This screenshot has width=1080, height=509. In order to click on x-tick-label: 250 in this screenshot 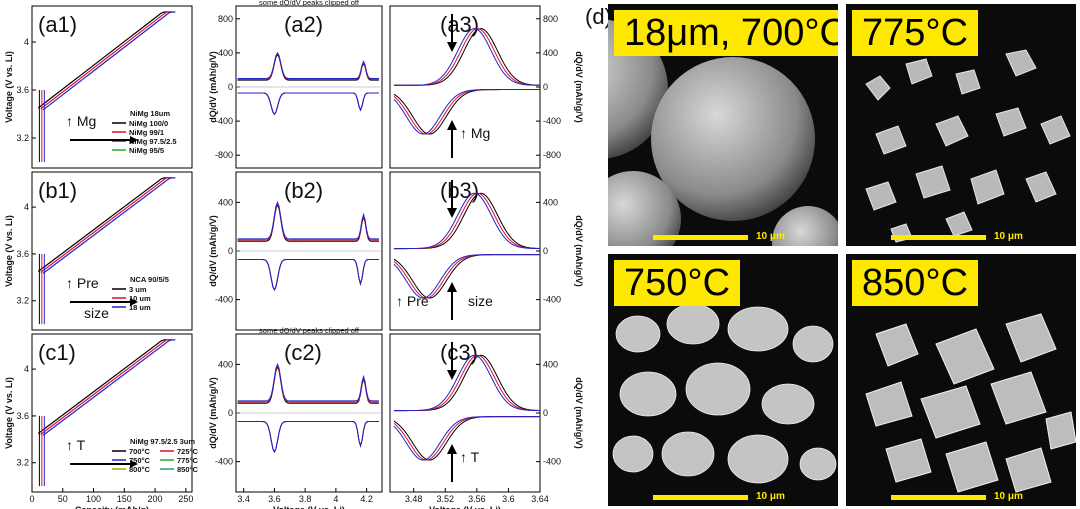, I will do `click(185, 499)`.